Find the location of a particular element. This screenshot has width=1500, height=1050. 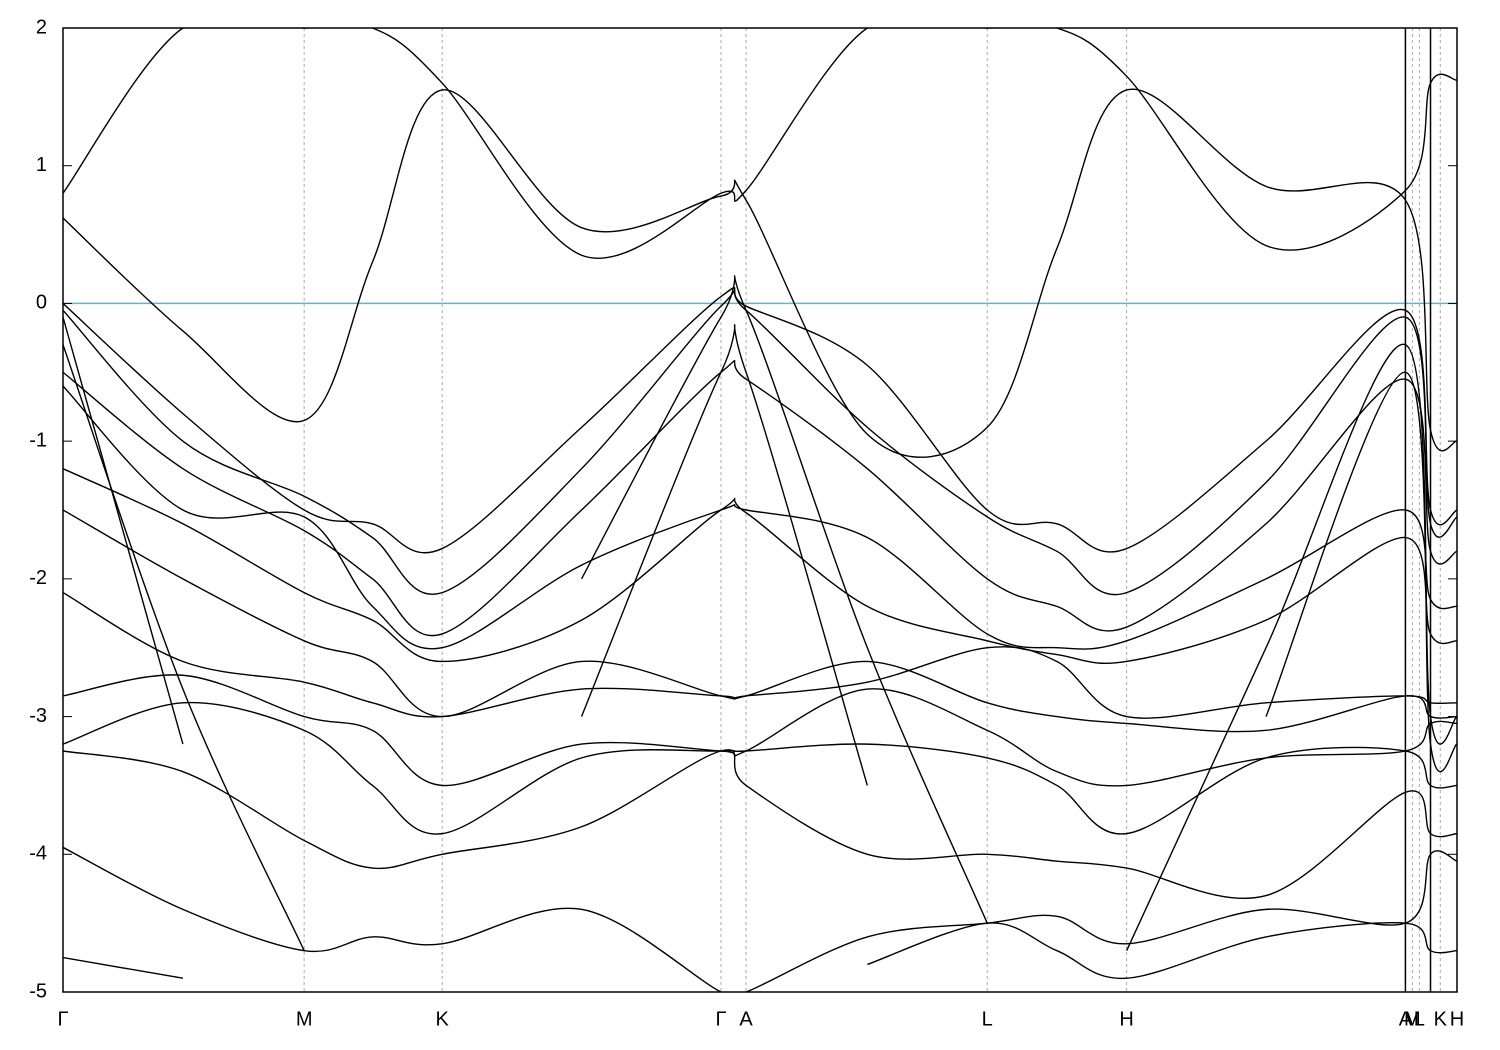

y-tick-label: 0 is located at coordinates (41, 303).